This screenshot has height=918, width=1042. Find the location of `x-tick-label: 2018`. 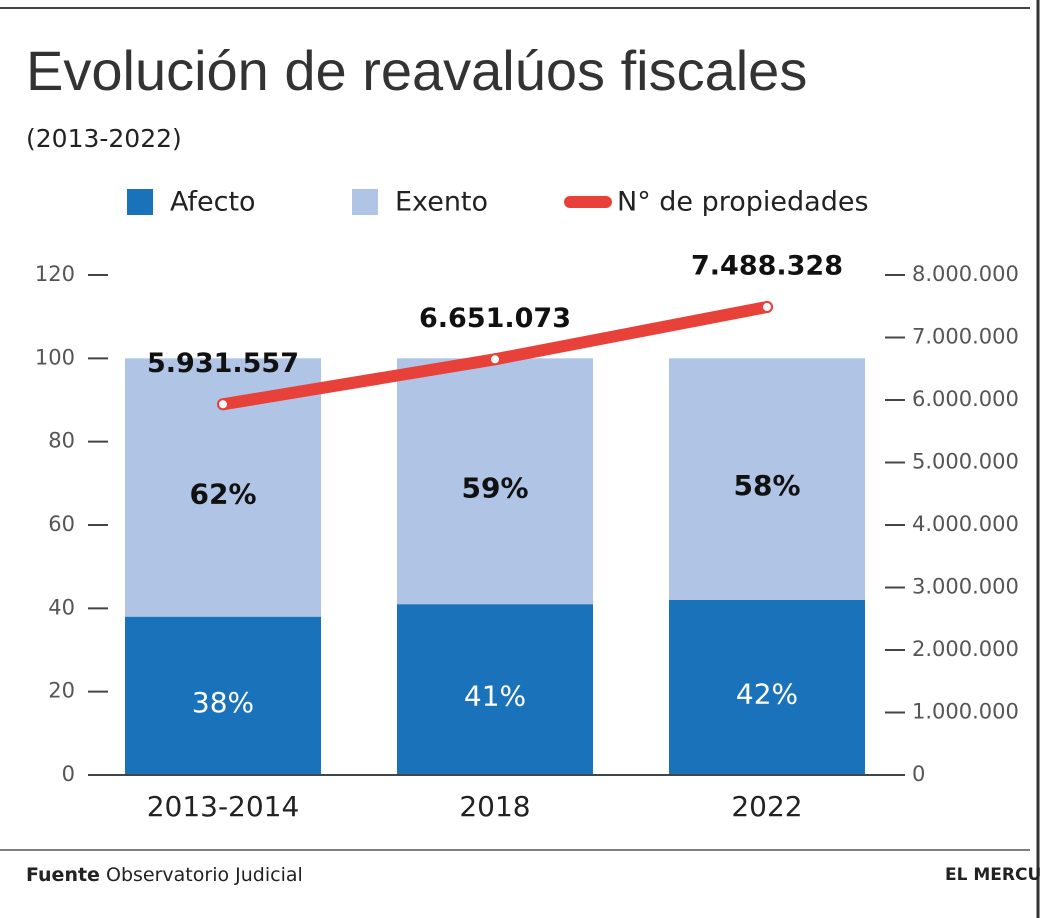

x-tick-label: 2018 is located at coordinates (494, 806).